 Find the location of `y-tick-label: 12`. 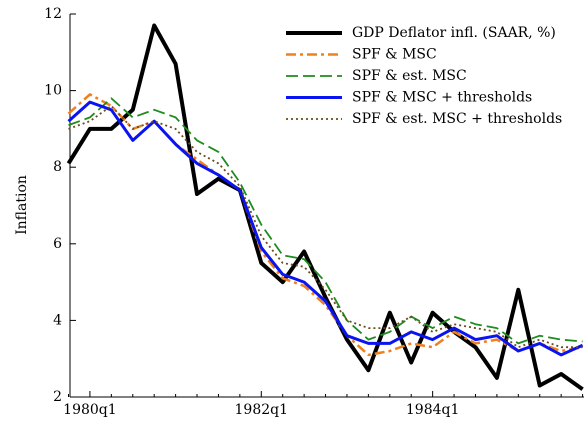

y-tick-label: 12 is located at coordinates (53, 14).